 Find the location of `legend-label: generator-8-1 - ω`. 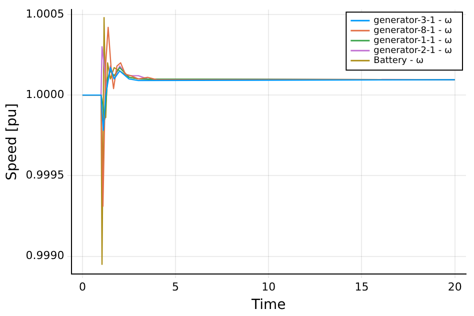

legend-label: generator-8-1 - ω is located at coordinates (413, 31).